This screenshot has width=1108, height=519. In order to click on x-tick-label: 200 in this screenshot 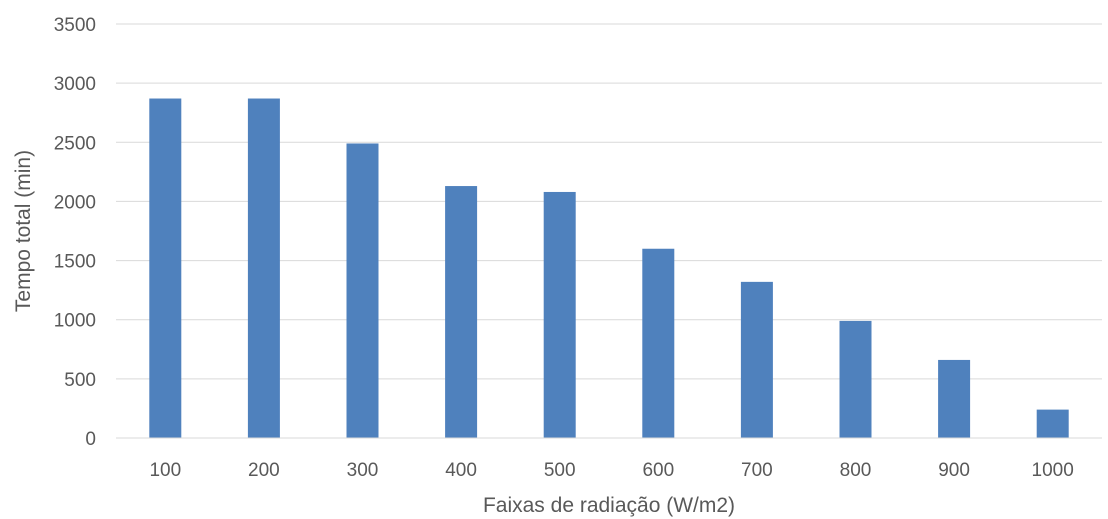, I will do `click(264, 470)`.